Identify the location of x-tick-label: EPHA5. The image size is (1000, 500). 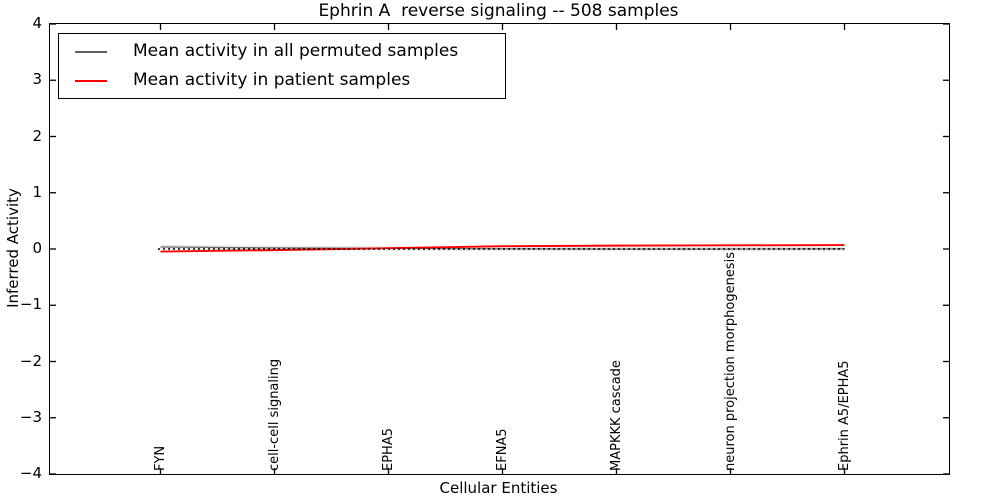
(388, 449).